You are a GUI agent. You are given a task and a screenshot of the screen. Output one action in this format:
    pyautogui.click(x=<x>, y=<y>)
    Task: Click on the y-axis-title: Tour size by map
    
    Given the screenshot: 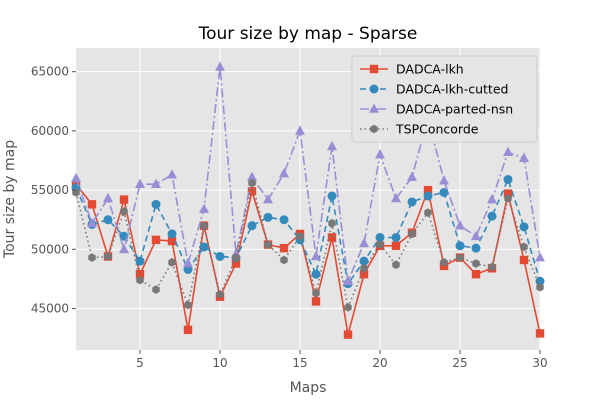 What is the action you would take?
    pyautogui.click(x=10, y=199)
    